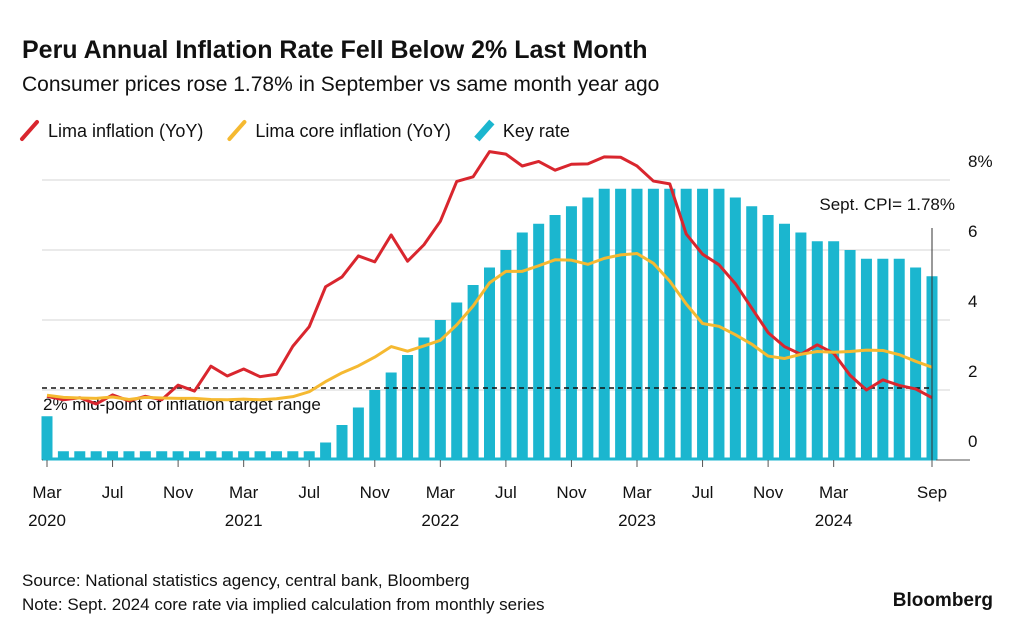 The height and width of the screenshot is (634, 1024). I want to click on x-year-label: 2024, so click(834, 520).